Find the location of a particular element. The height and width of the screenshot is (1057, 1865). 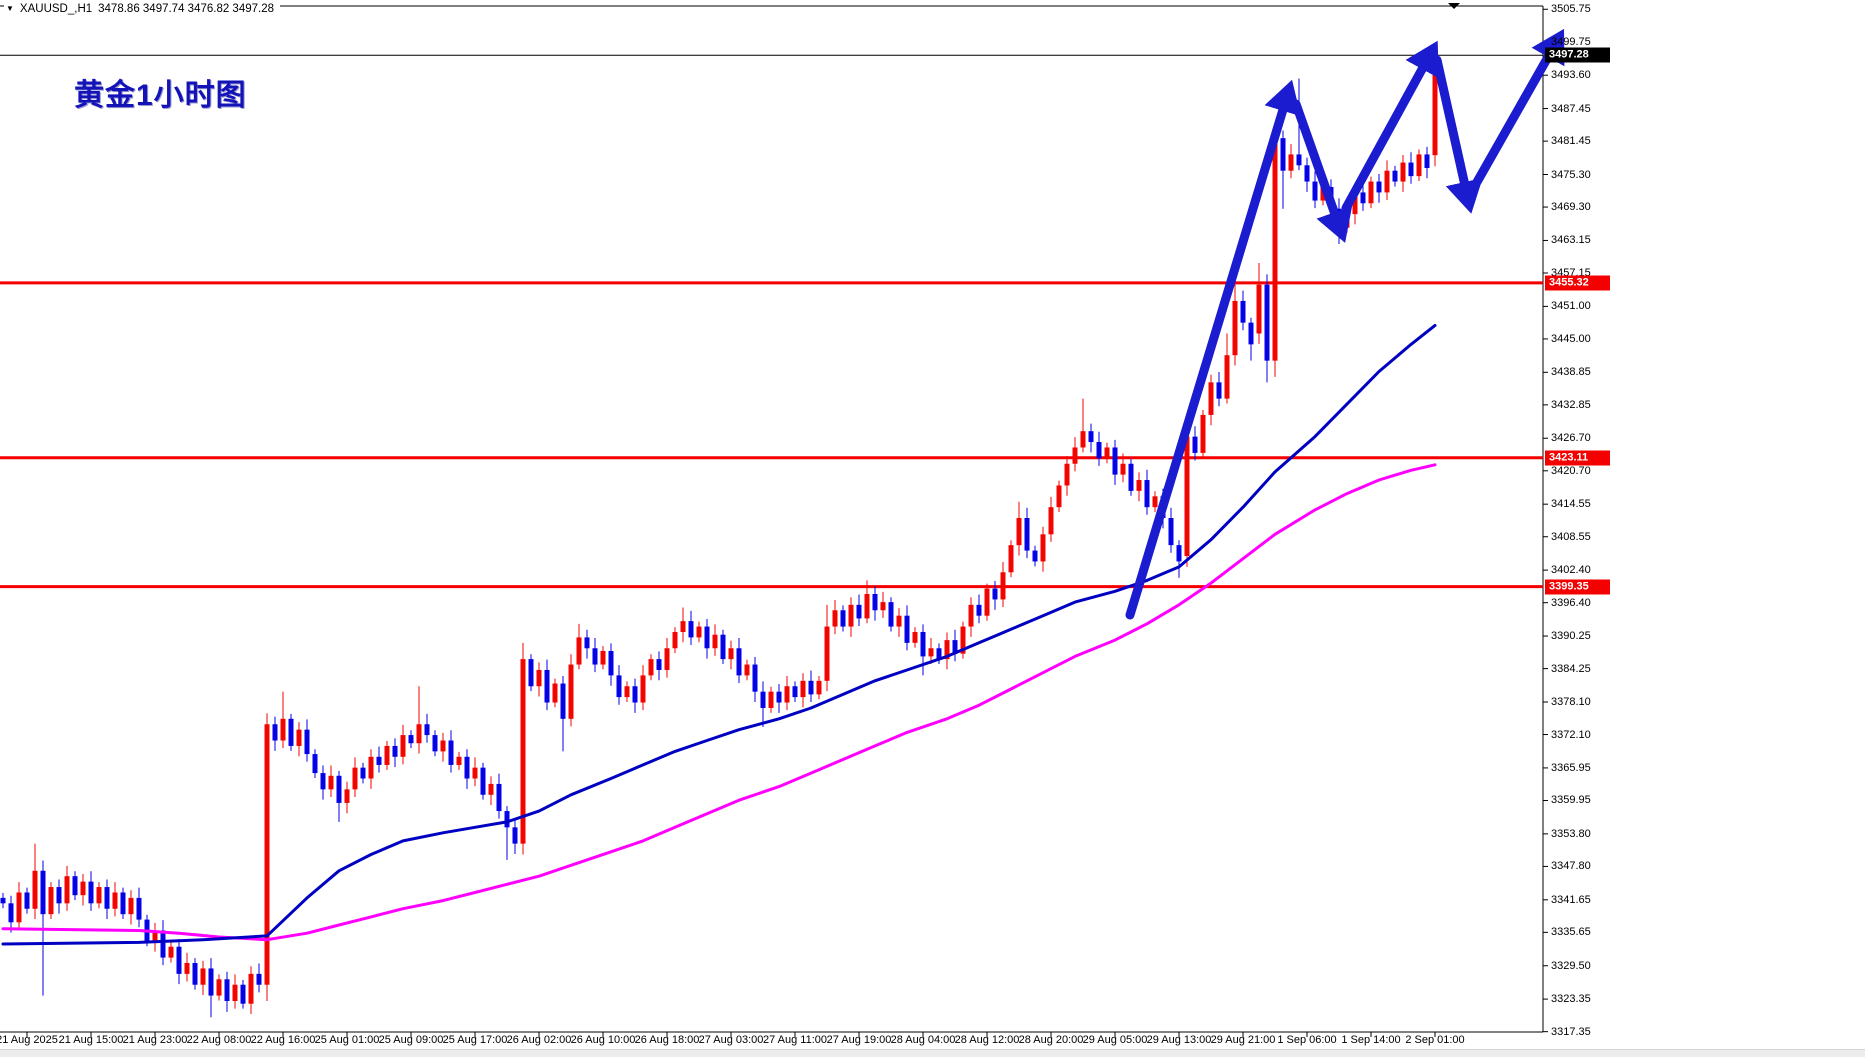

window-footer-strip is located at coordinates (932, 1053).